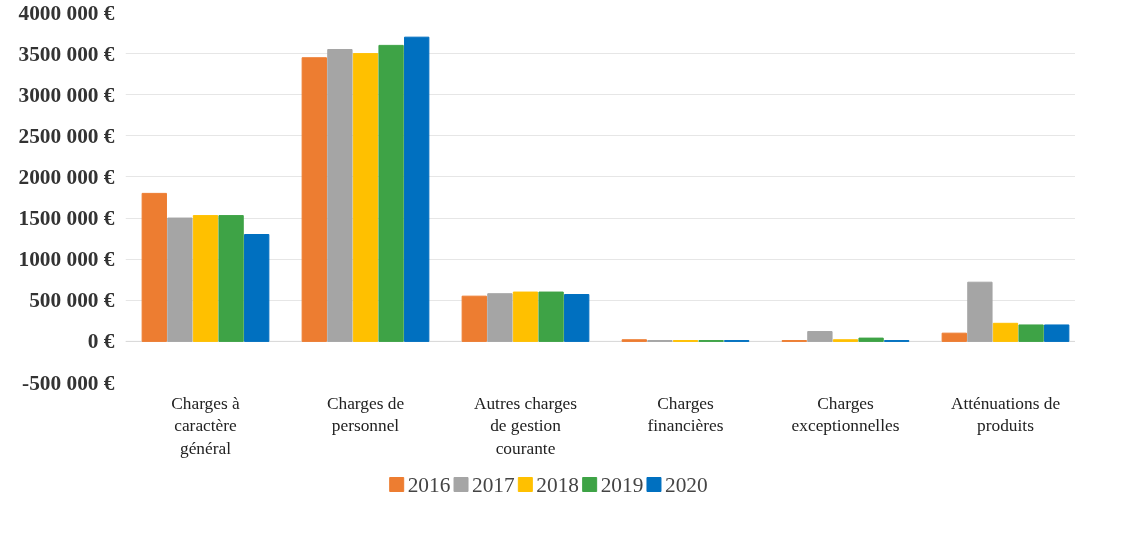  What do you see at coordinates (557, 484) in the screenshot?
I see `legend-label: 2018` at bounding box center [557, 484].